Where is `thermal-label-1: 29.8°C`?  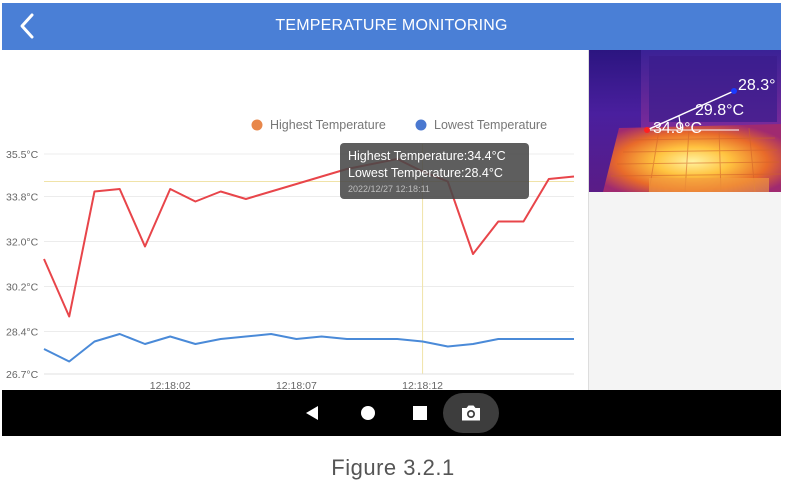
thermal-label-1: 29.8°C is located at coordinates (720, 110).